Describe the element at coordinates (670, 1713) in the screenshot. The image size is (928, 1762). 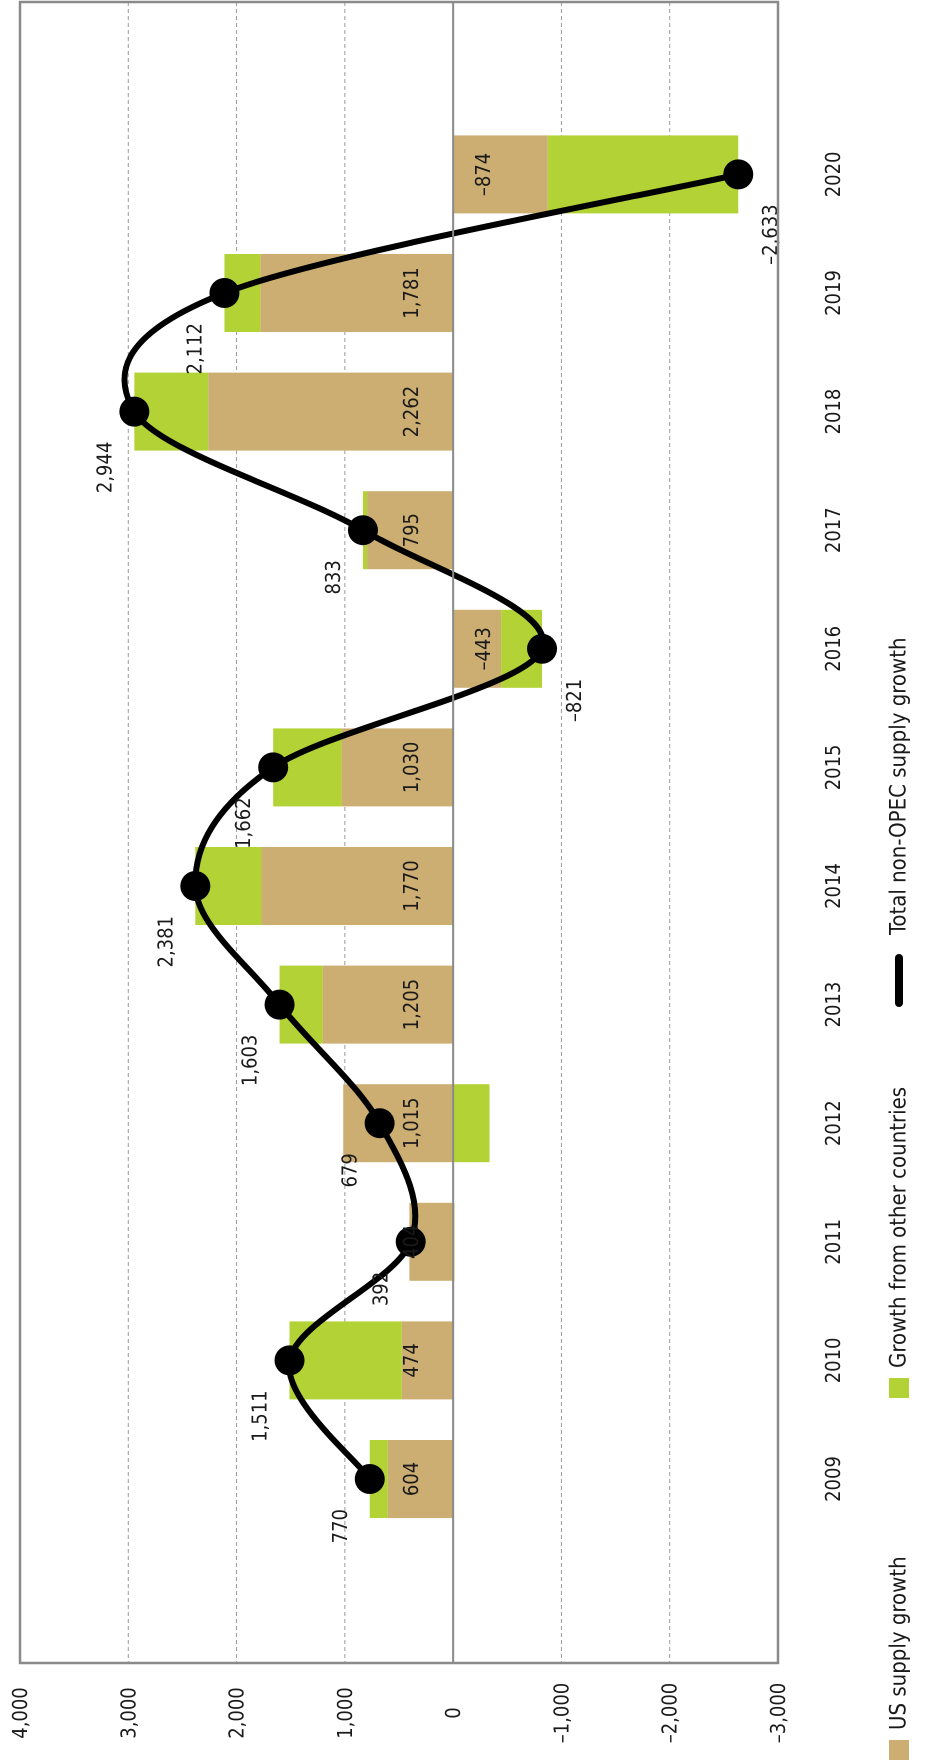
I see `value-tick-label: –2,000` at that location.